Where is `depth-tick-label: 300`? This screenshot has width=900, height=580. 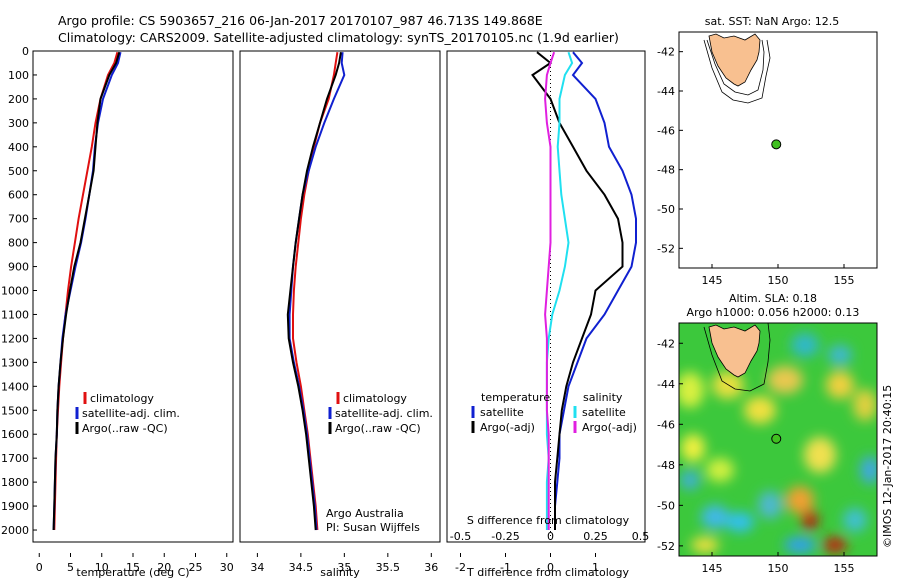
depth-tick-label: 300 is located at coordinates (18, 123).